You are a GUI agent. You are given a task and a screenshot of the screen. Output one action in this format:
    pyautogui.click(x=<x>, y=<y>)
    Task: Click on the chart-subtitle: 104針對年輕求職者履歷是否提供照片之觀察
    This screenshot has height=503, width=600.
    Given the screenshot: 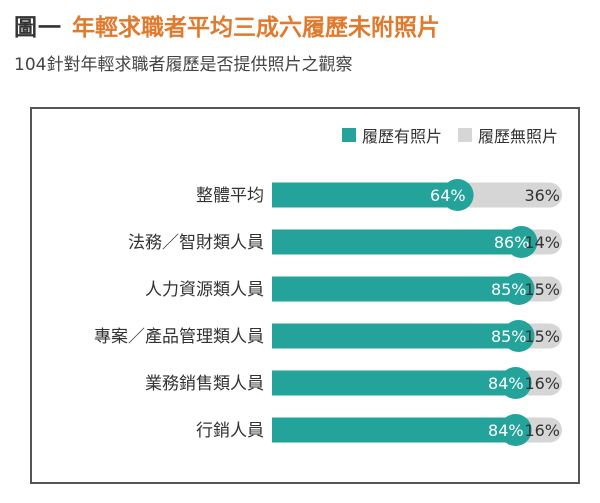 What is the action you would take?
    pyautogui.click(x=183, y=65)
    